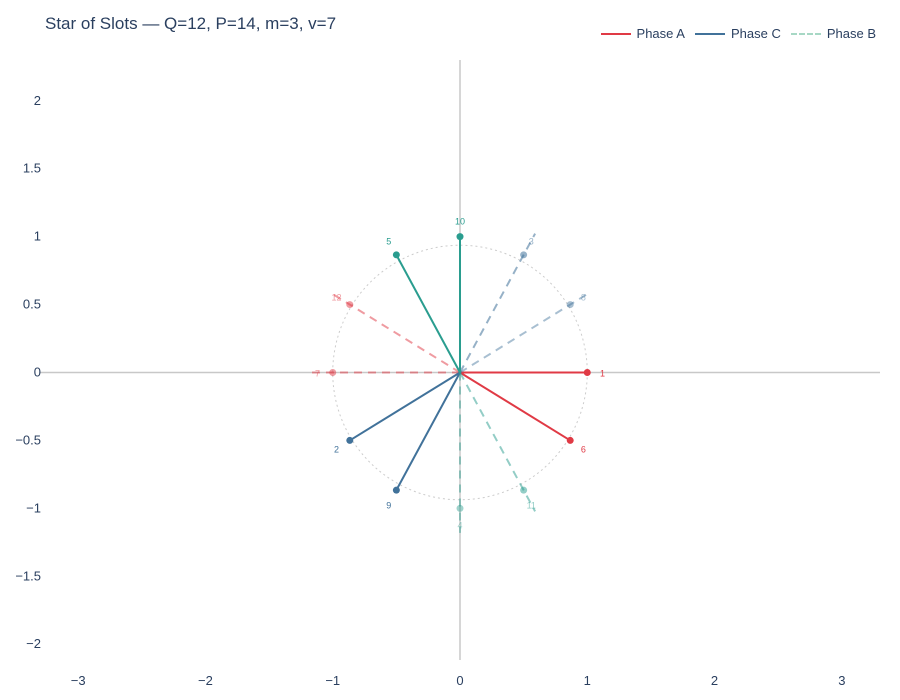 Image resolution: width=900 pixels, height=700 pixels. I want to click on x-tick-label: 3, so click(841, 680).